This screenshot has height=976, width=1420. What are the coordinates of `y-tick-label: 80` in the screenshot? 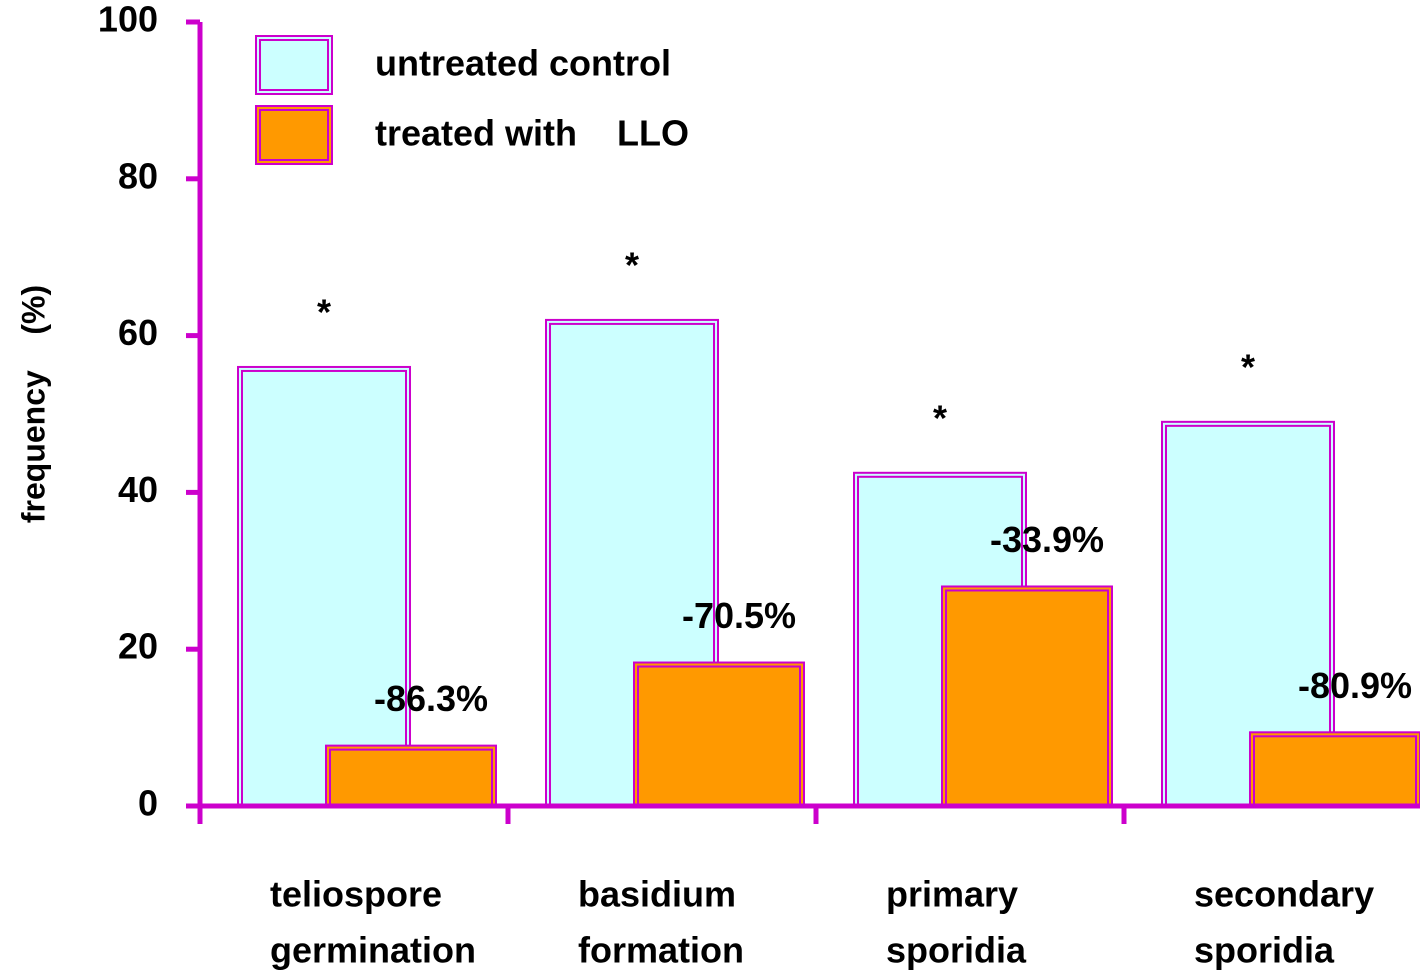 It's located at (138, 175).